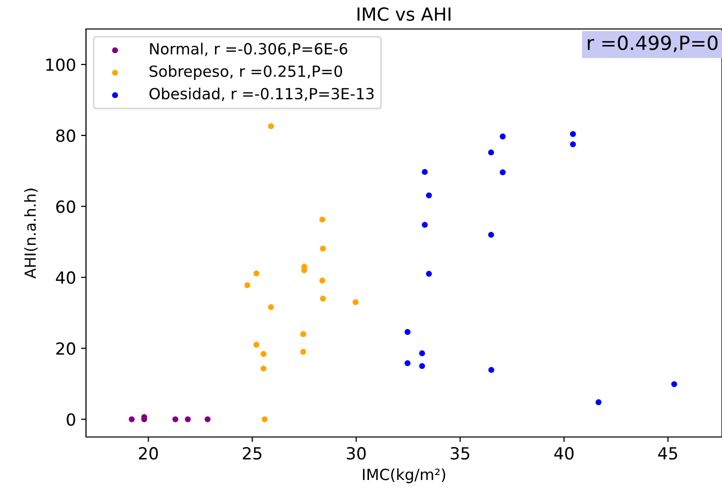  Describe the element at coordinates (66, 277) in the screenshot. I see `y-tick-label: 40` at that location.